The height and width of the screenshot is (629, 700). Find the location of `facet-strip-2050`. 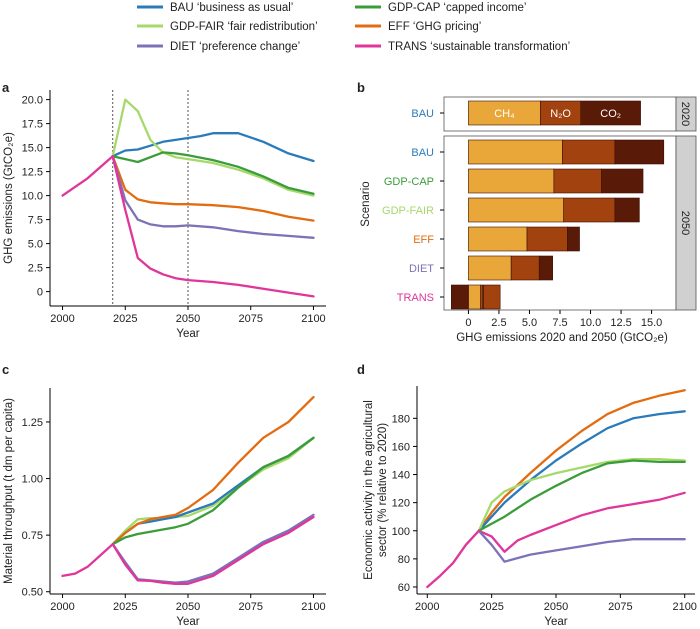

facet-strip-2050 is located at coordinates (686, 223).